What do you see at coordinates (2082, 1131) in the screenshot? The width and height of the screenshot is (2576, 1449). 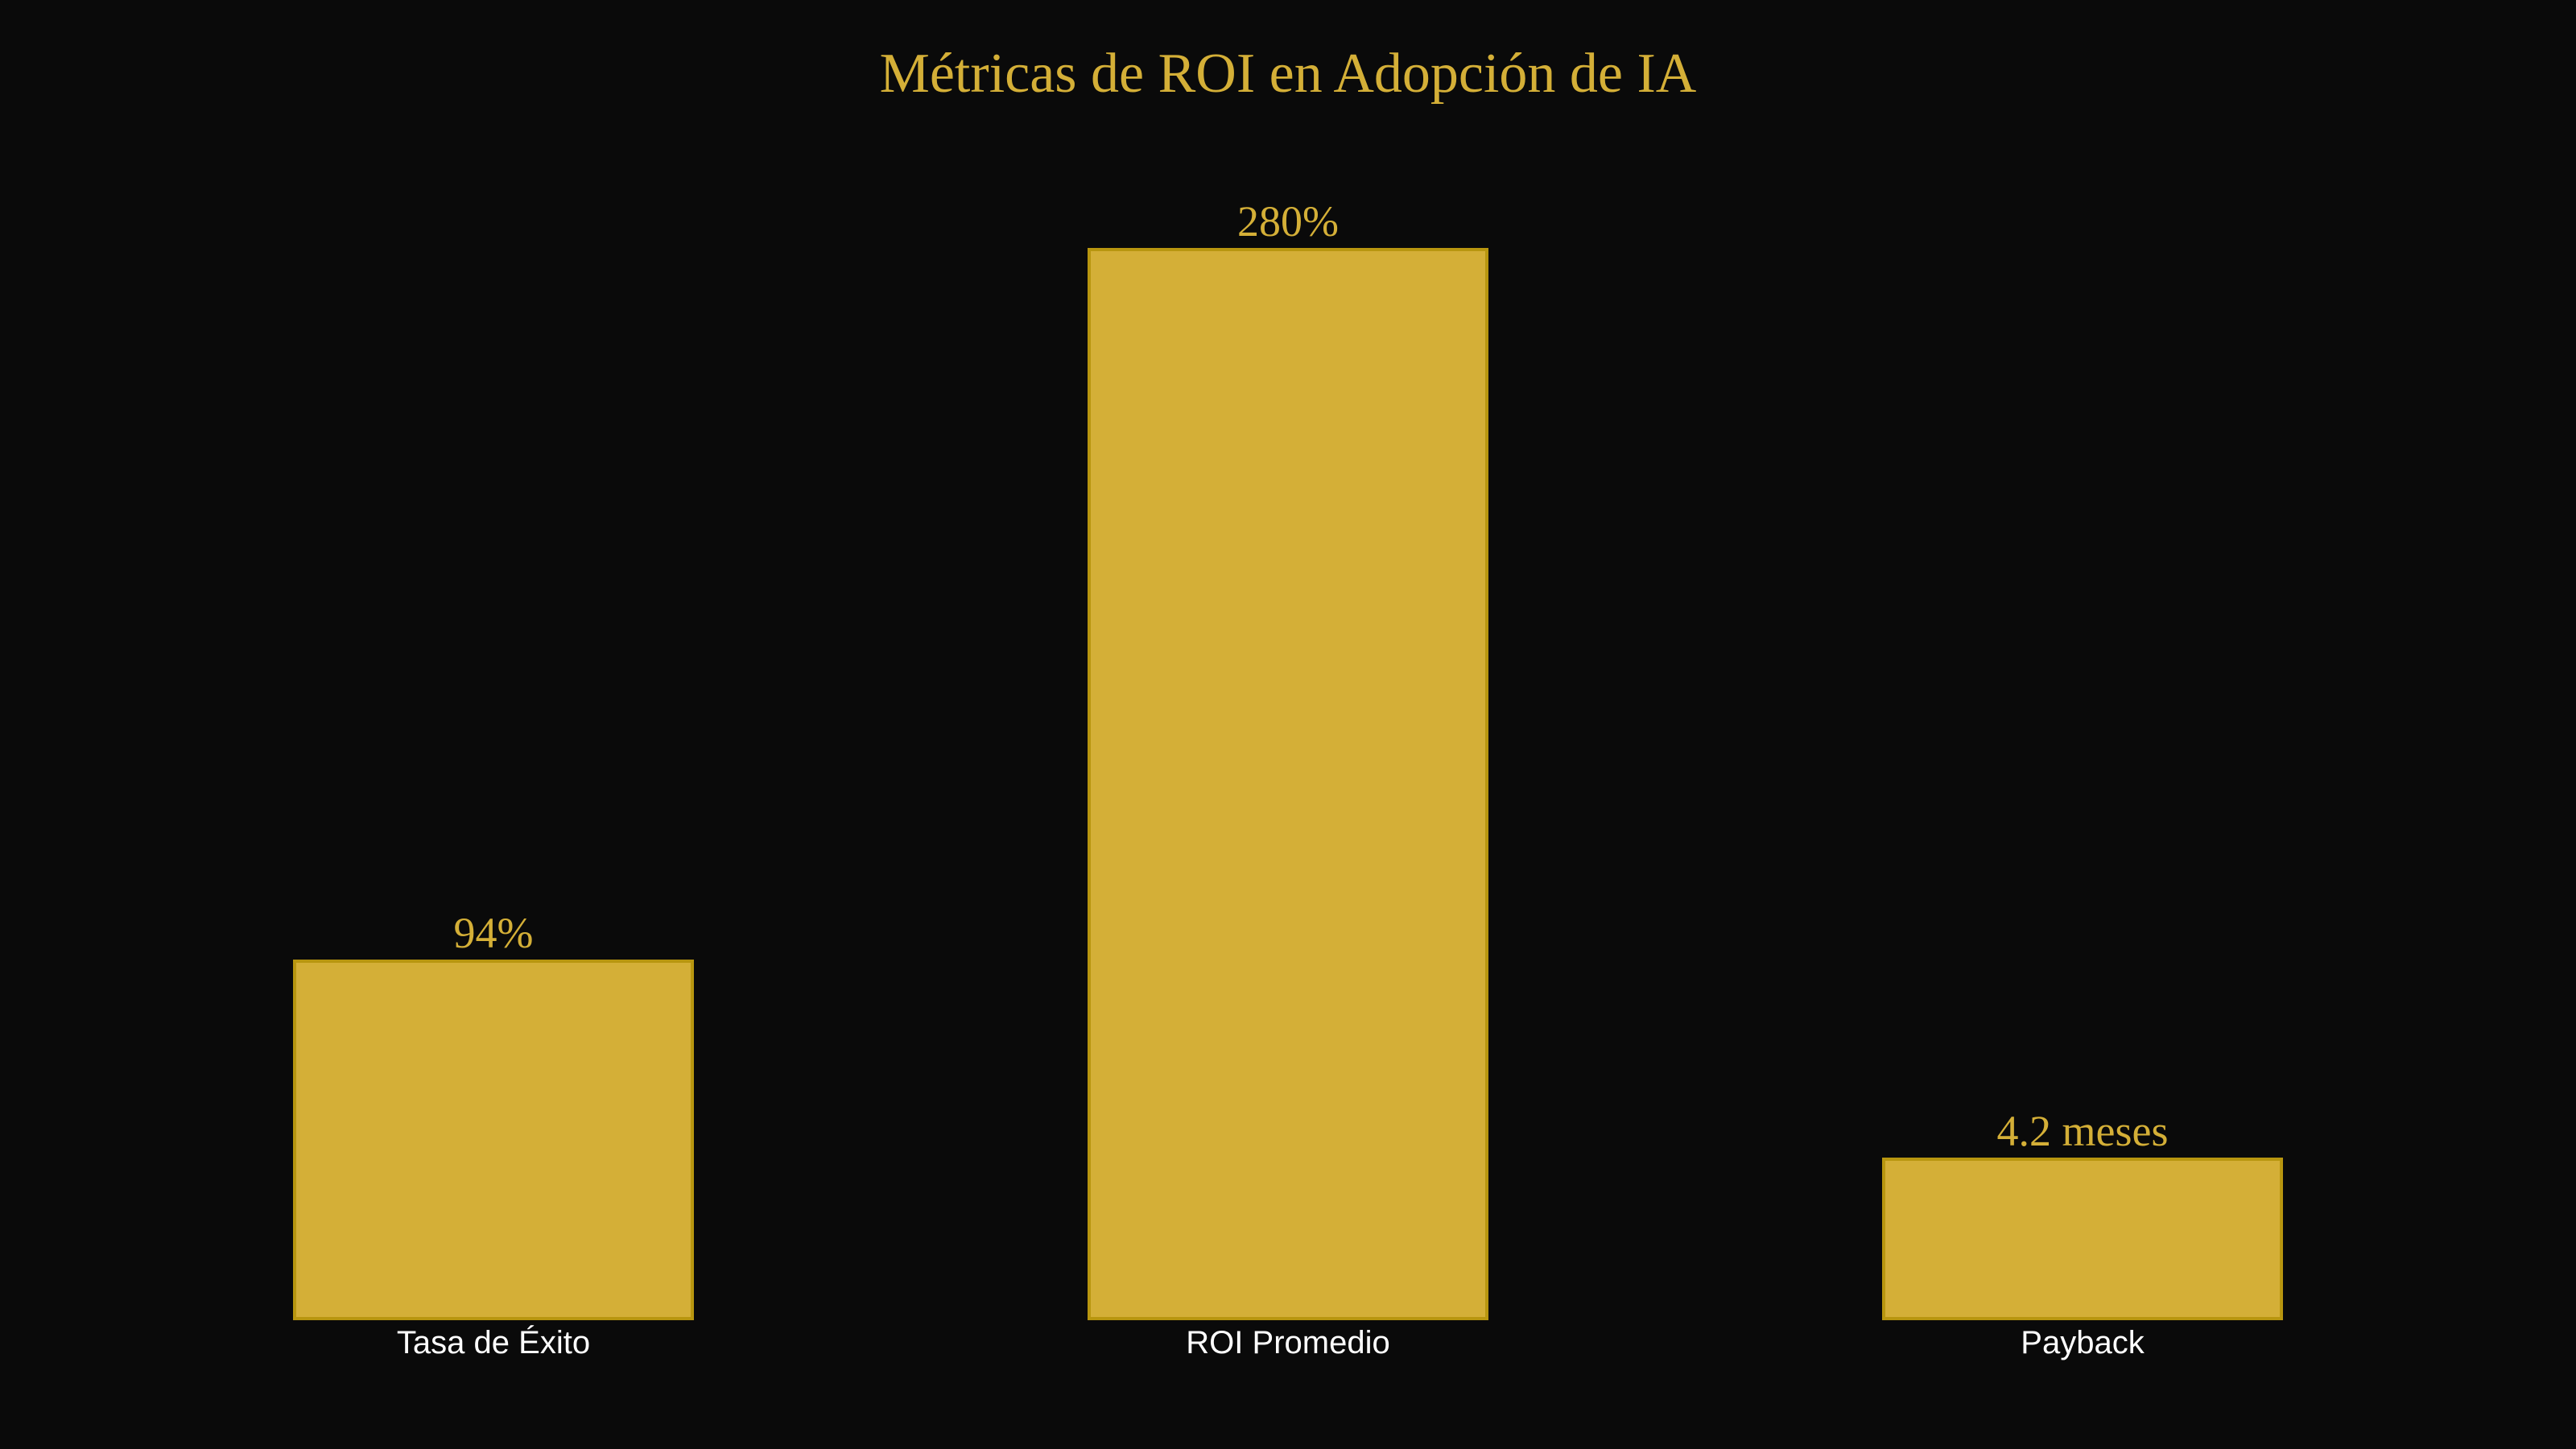 I see `bar-value-label: 4.2 meses` at bounding box center [2082, 1131].